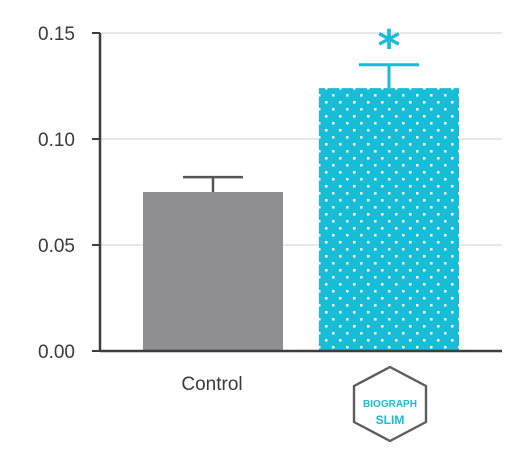 Image resolution: width=508 pixels, height=462 pixels. What do you see at coordinates (56, 193) in the screenshot?
I see `y-tick-labels: 0.00 0.05 0.10 0.15` at bounding box center [56, 193].